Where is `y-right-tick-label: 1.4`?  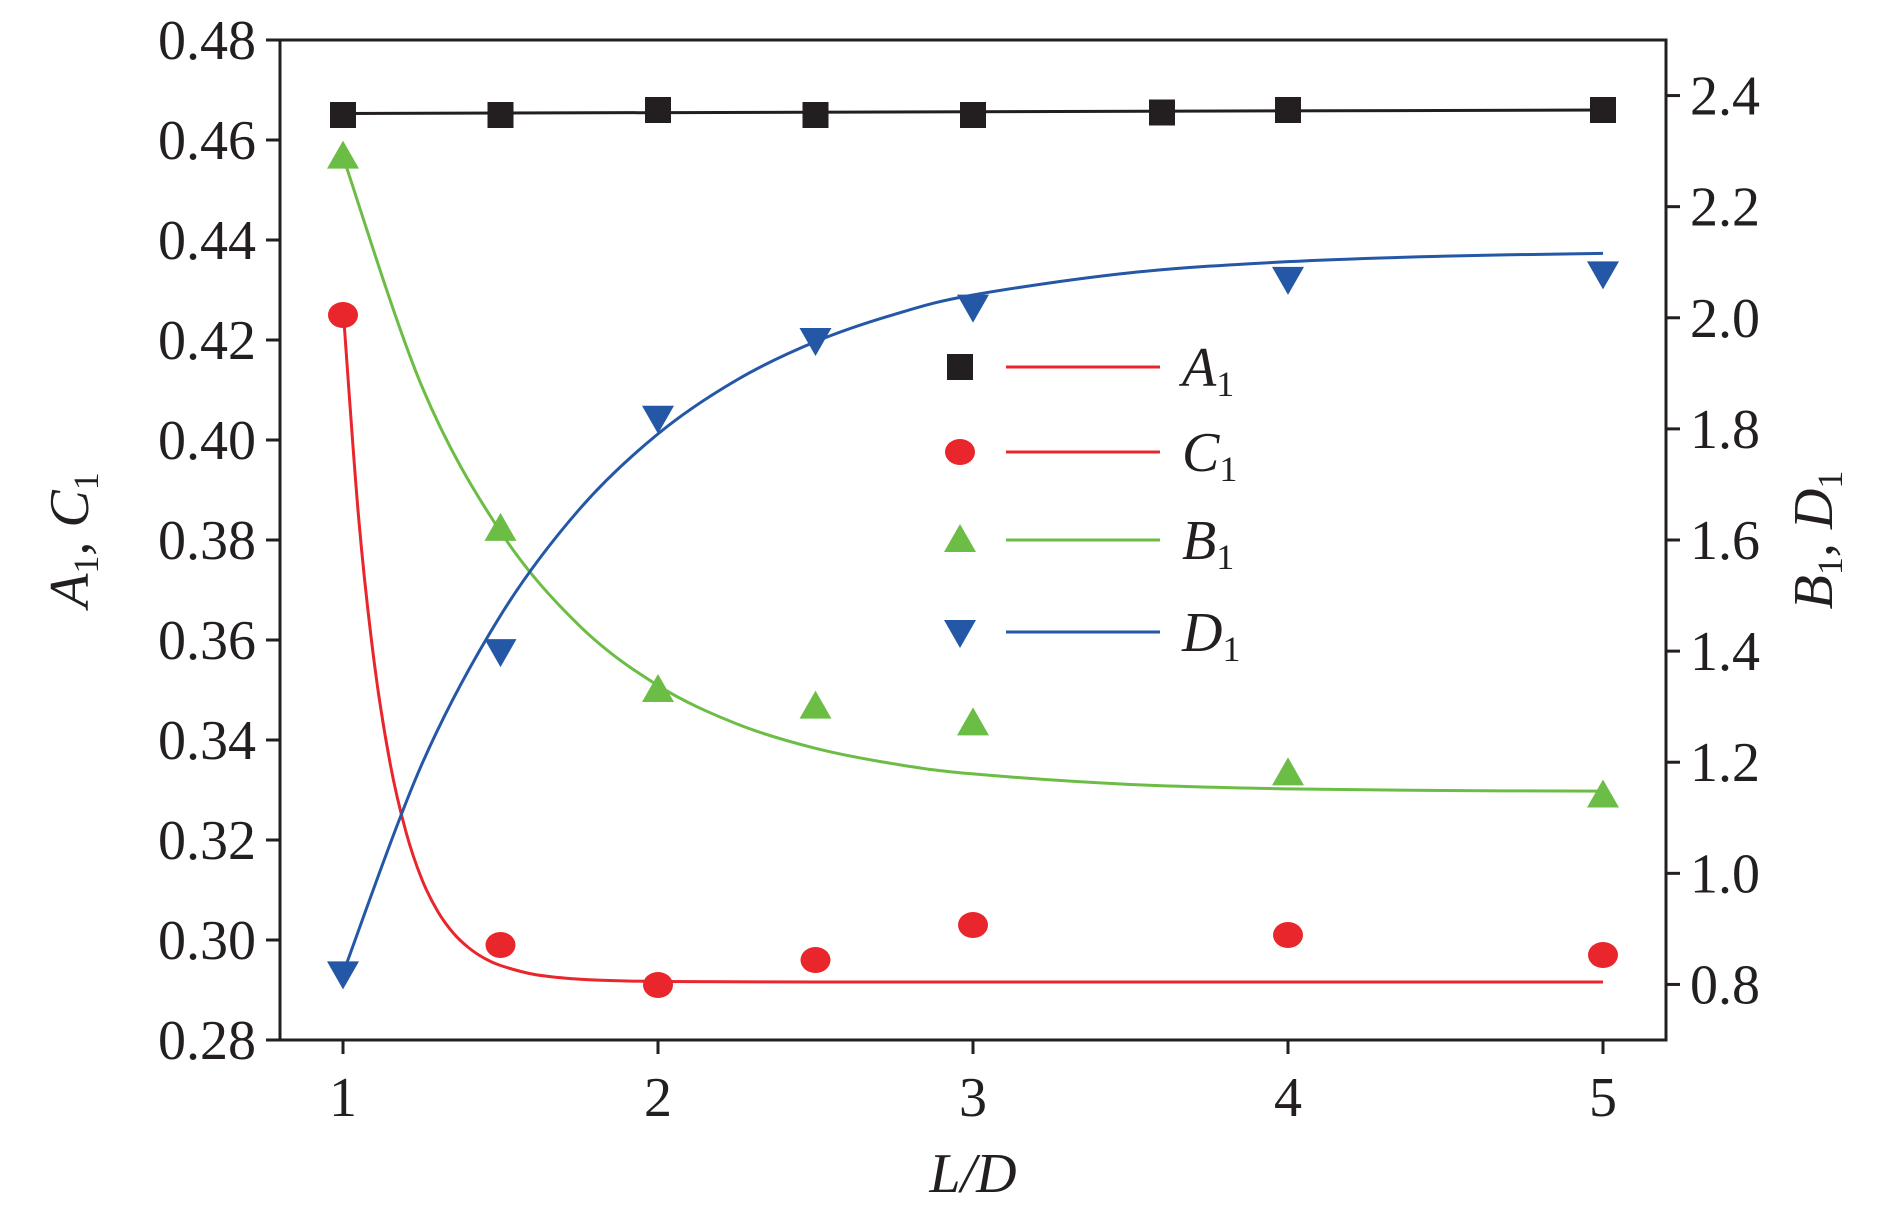 y-right-tick-label: 1.4 is located at coordinates (1725, 652).